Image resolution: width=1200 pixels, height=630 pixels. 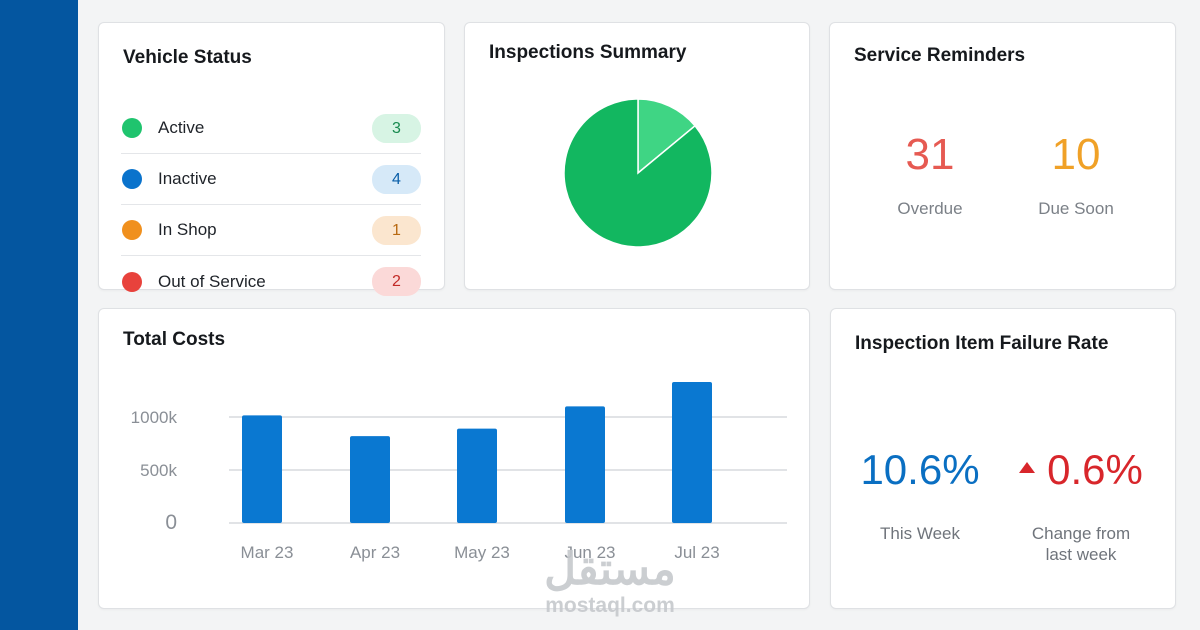 What do you see at coordinates (930, 154) in the screenshot?
I see `overdue-value: 31` at bounding box center [930, 154].